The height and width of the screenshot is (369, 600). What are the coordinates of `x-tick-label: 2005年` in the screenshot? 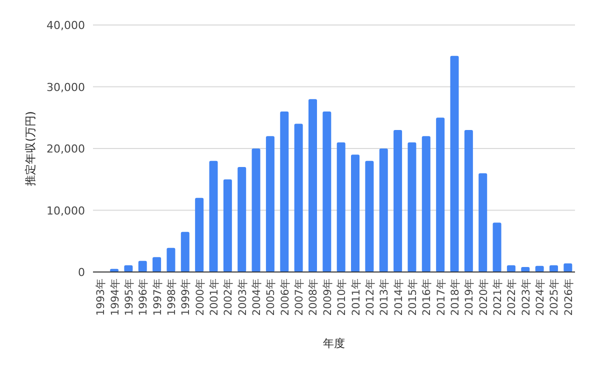 It's located at (271, 297).